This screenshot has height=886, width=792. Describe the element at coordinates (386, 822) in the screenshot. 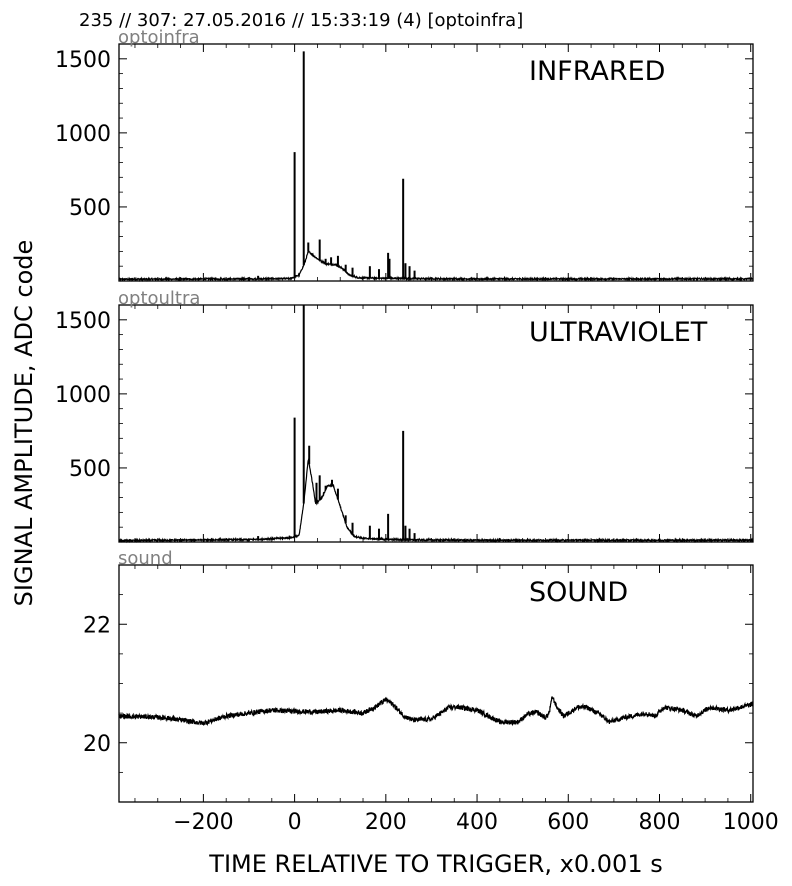

I see `x-tick-label-2: 200` at that location.